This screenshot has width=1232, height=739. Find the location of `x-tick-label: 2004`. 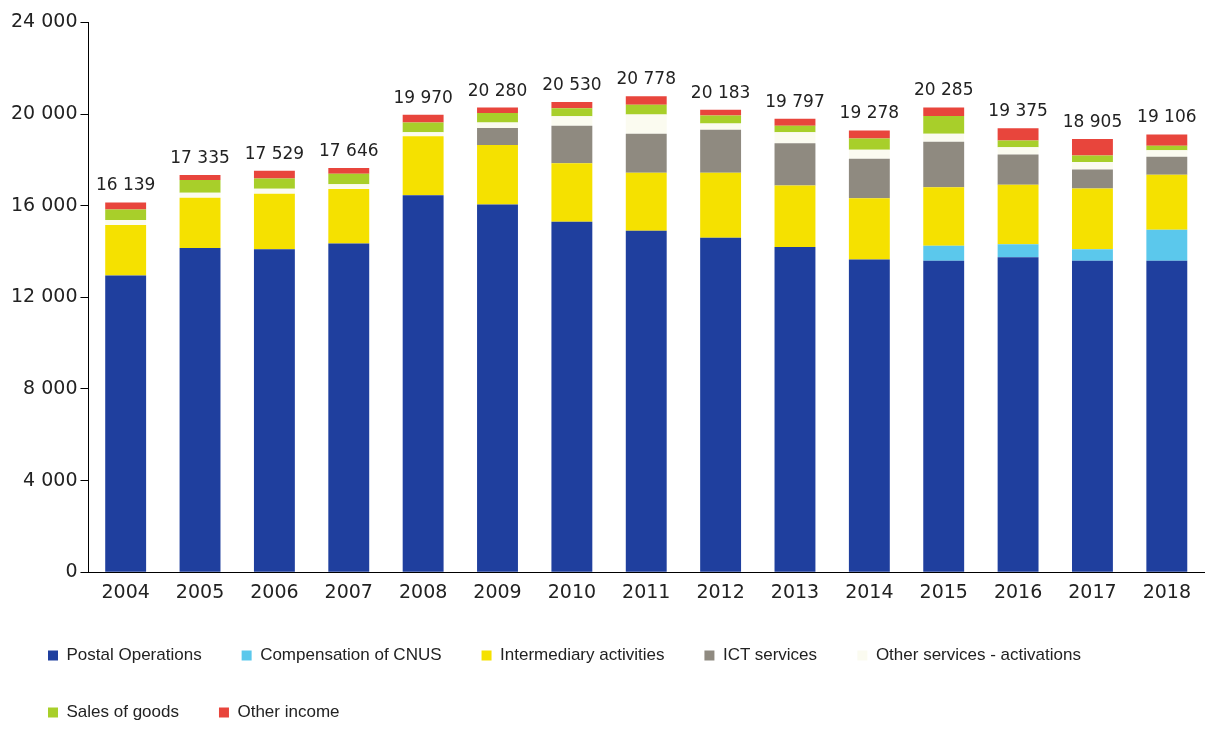

x-tick-label: 2004 is located at coordinates (125, 590).